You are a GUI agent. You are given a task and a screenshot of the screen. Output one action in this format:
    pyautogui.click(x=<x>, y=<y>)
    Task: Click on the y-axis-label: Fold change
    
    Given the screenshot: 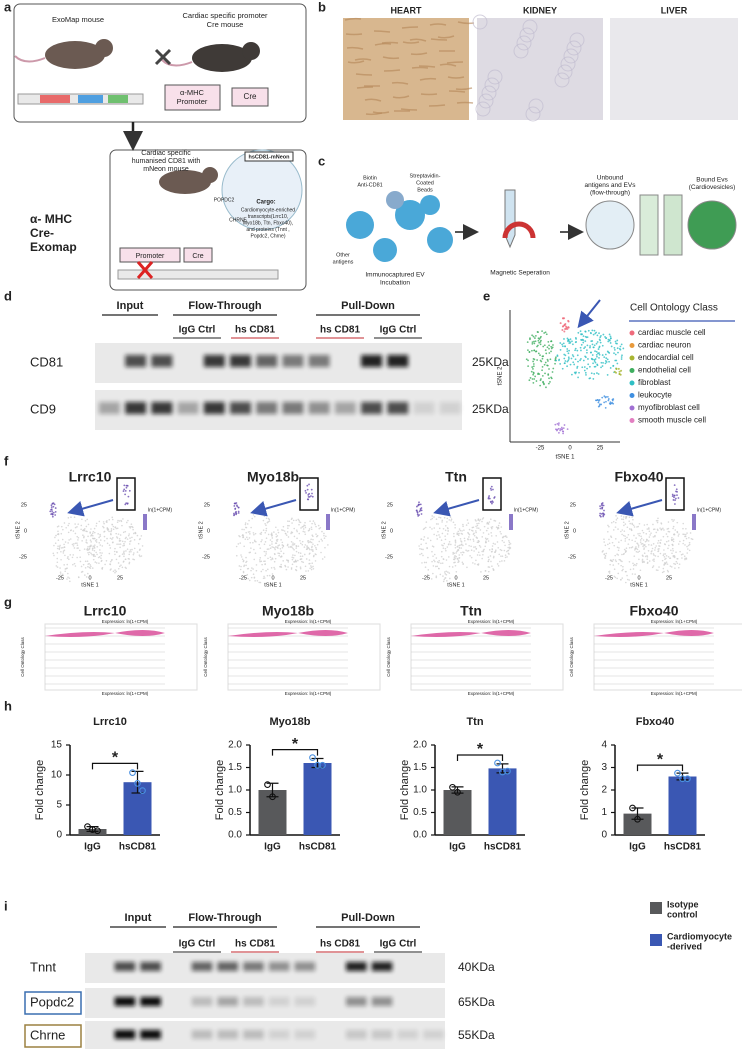 What is the action you would take?
    pyautogui.click(x=220, y=790)
    